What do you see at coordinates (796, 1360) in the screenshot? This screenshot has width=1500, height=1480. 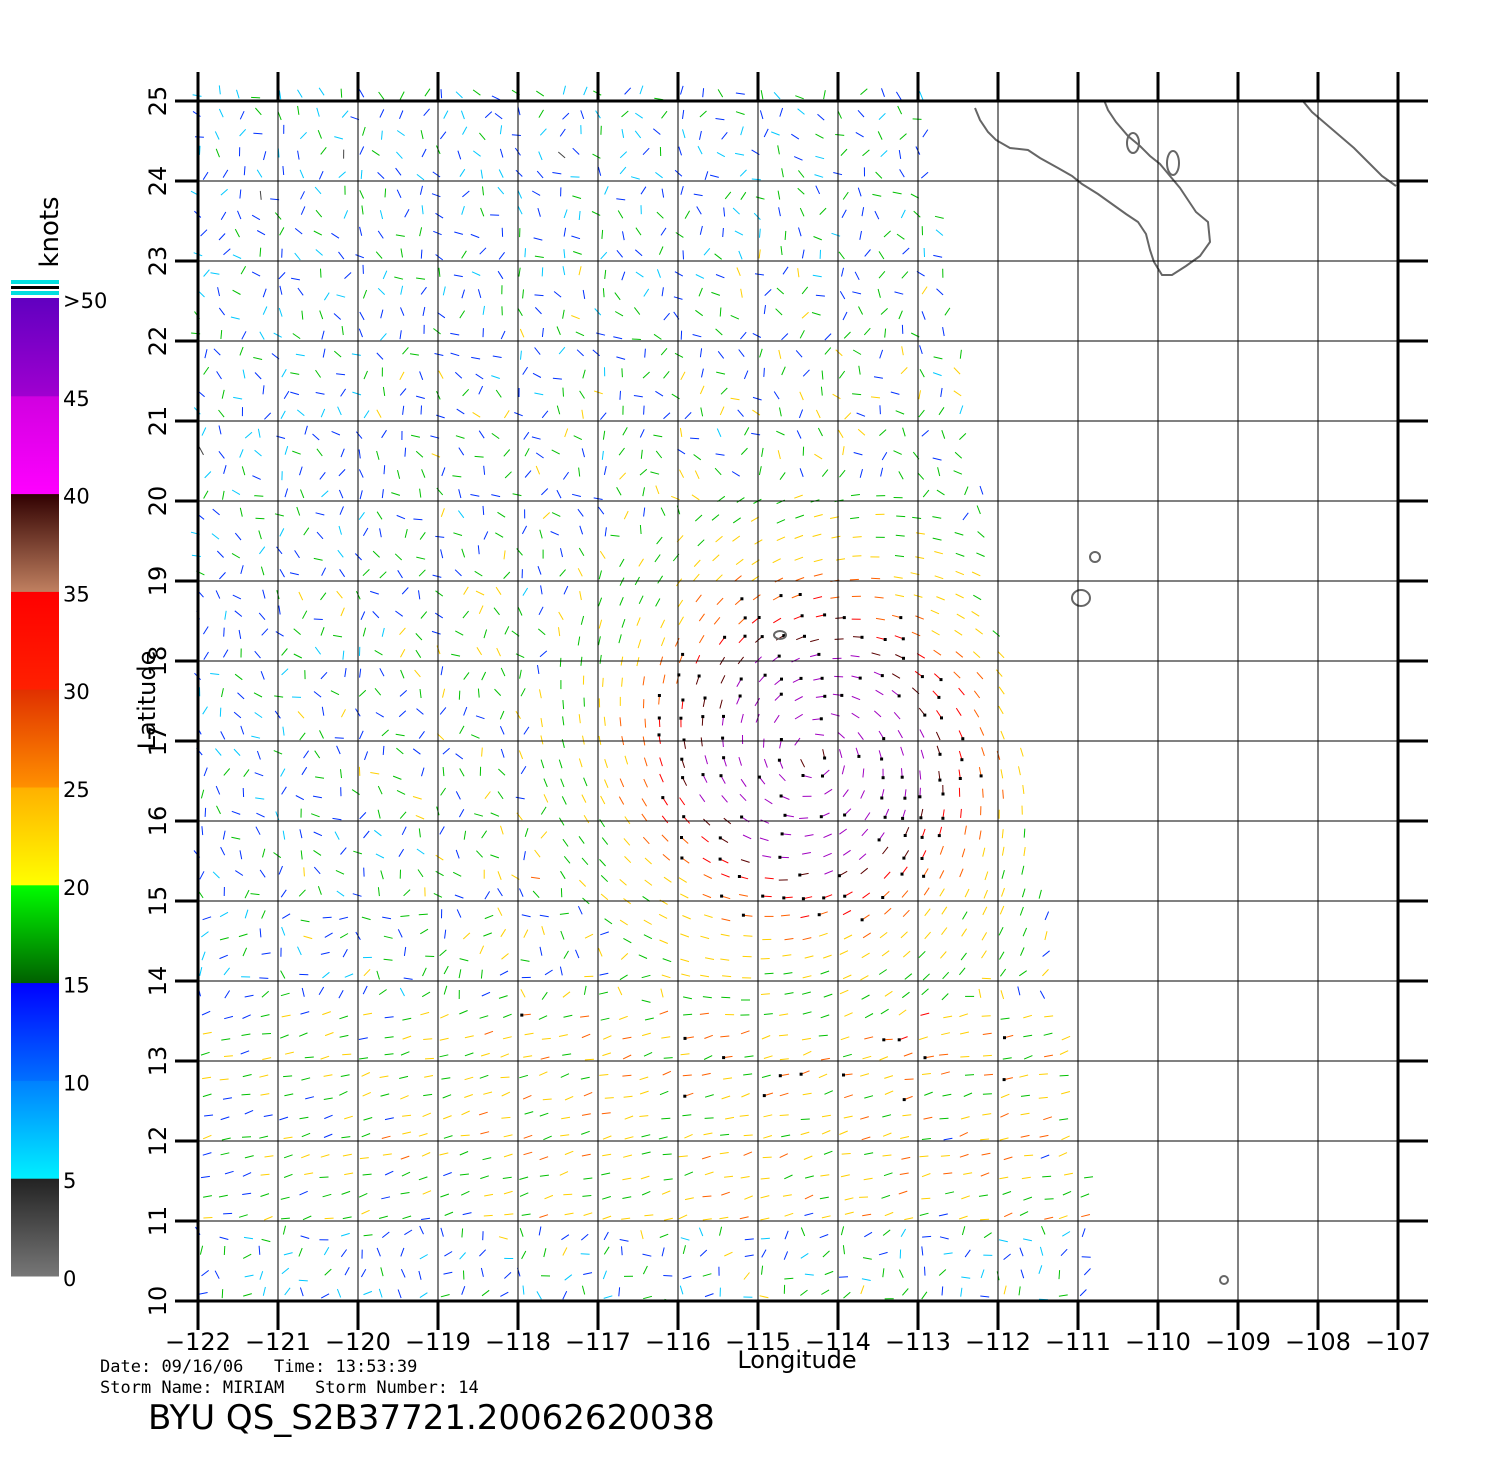 I see `x-axis-label: Longitude` at bounding box center [796, 1360].